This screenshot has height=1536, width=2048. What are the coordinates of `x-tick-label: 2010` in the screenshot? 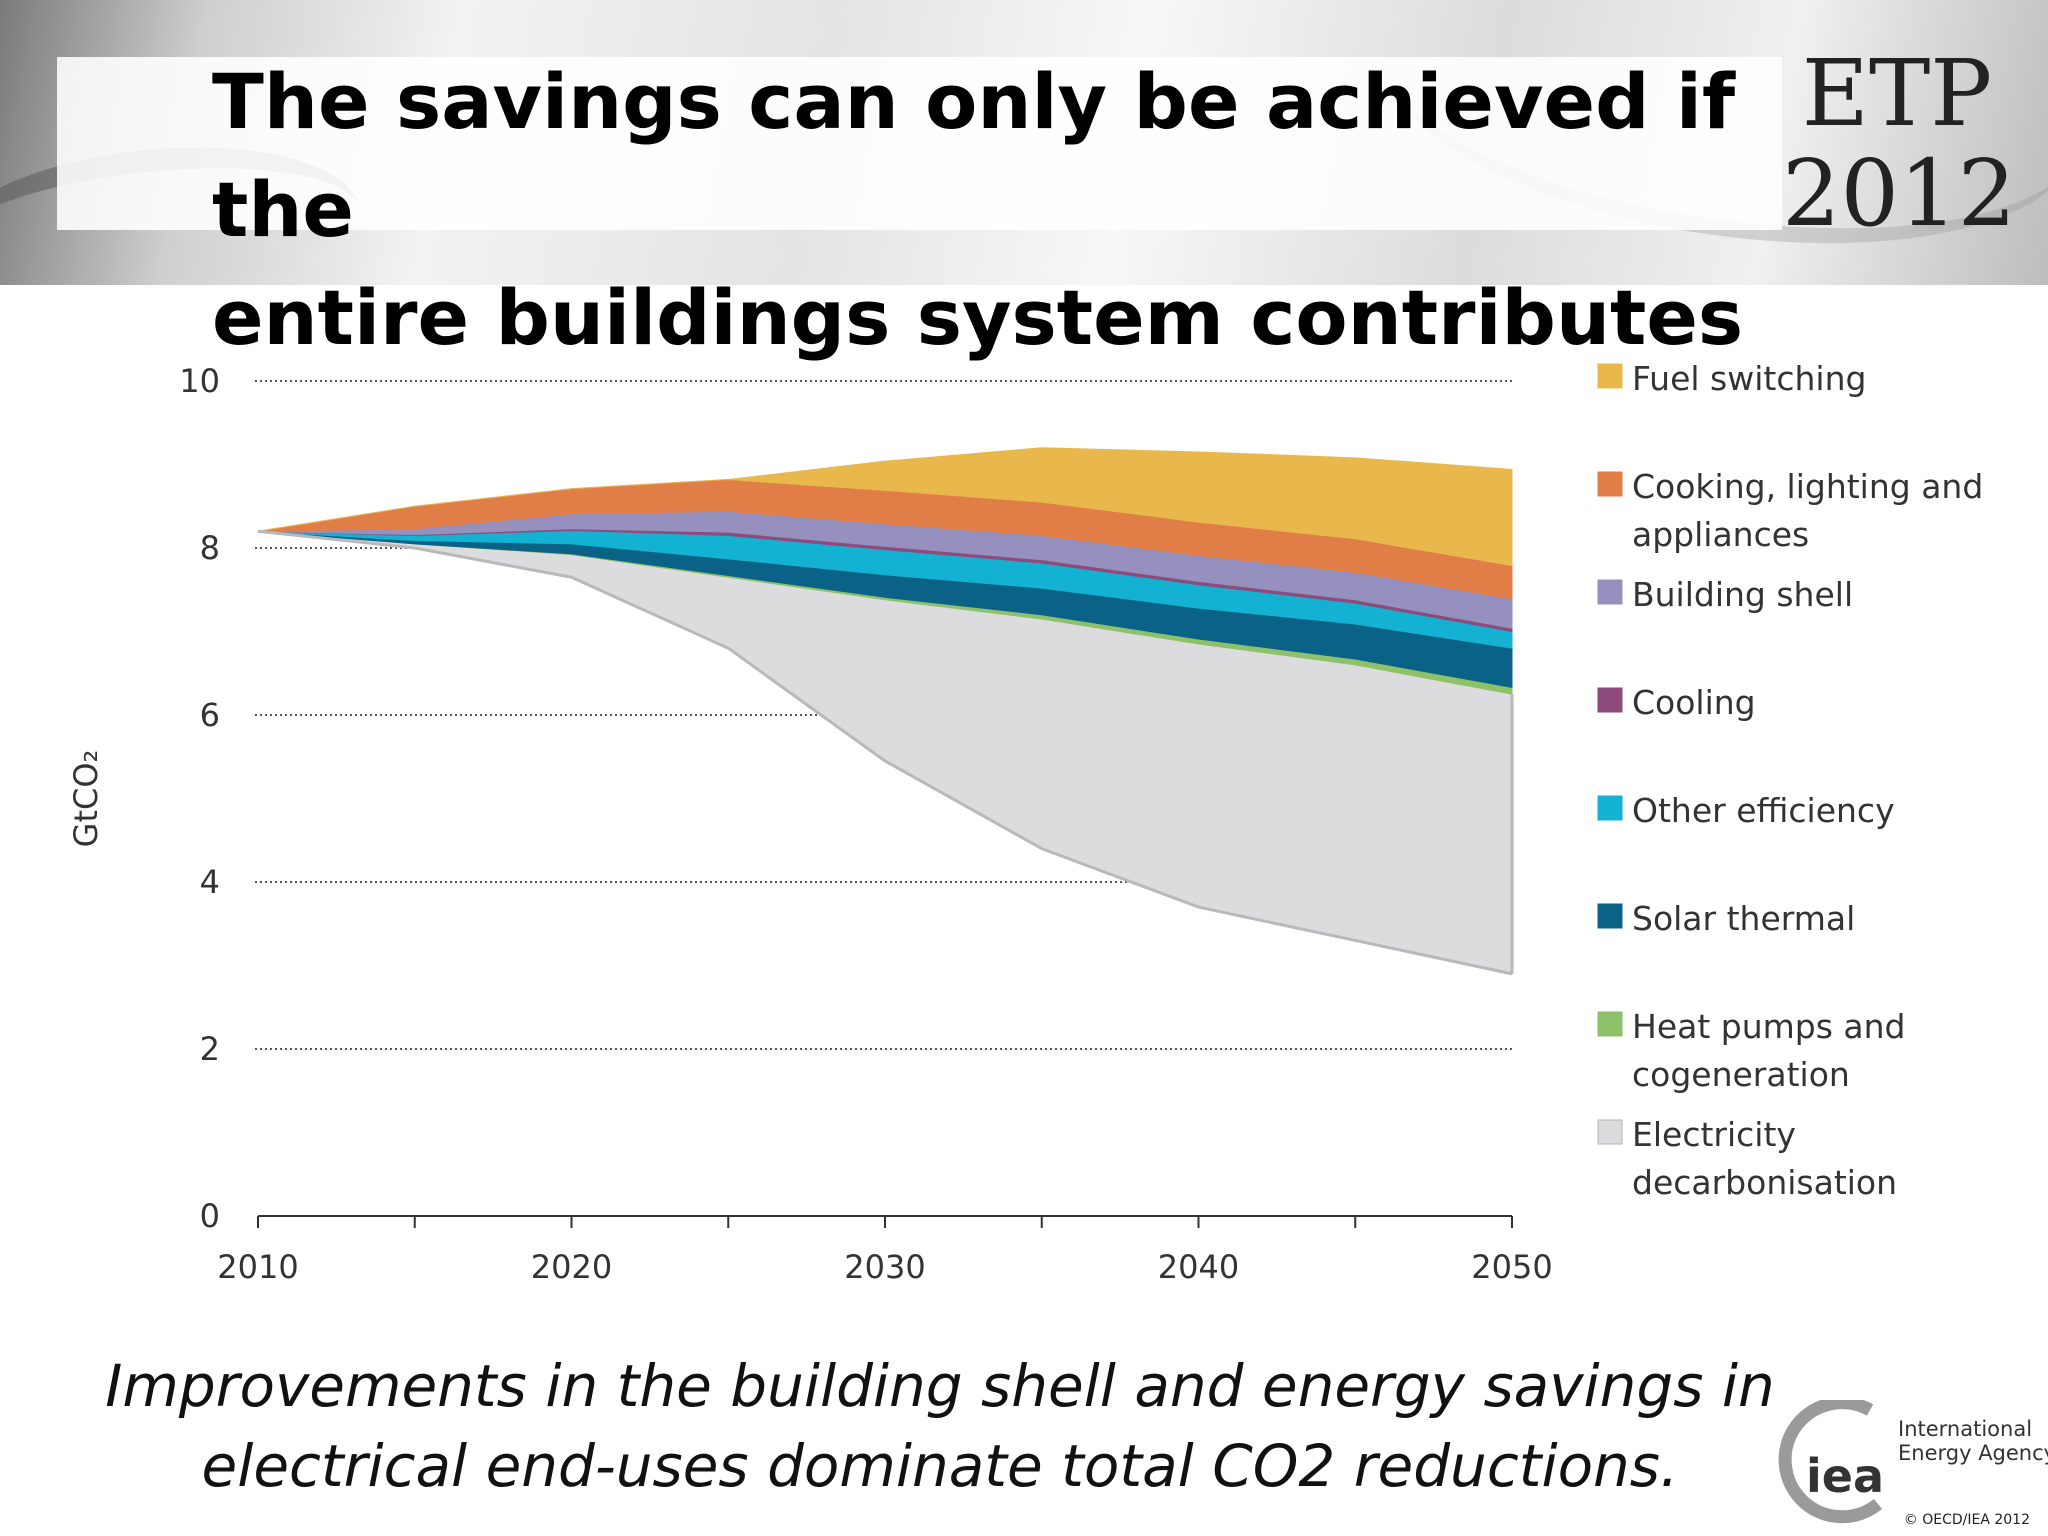 It's located at (257, 1267).